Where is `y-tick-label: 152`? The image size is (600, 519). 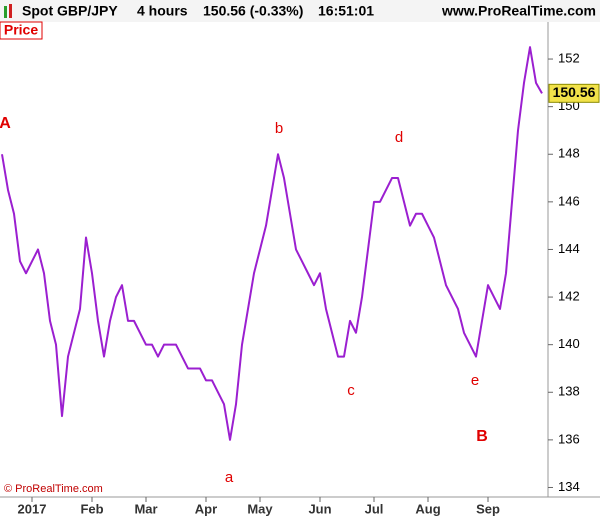
y-tick-label: 152 is located at coordinates (569, 57).